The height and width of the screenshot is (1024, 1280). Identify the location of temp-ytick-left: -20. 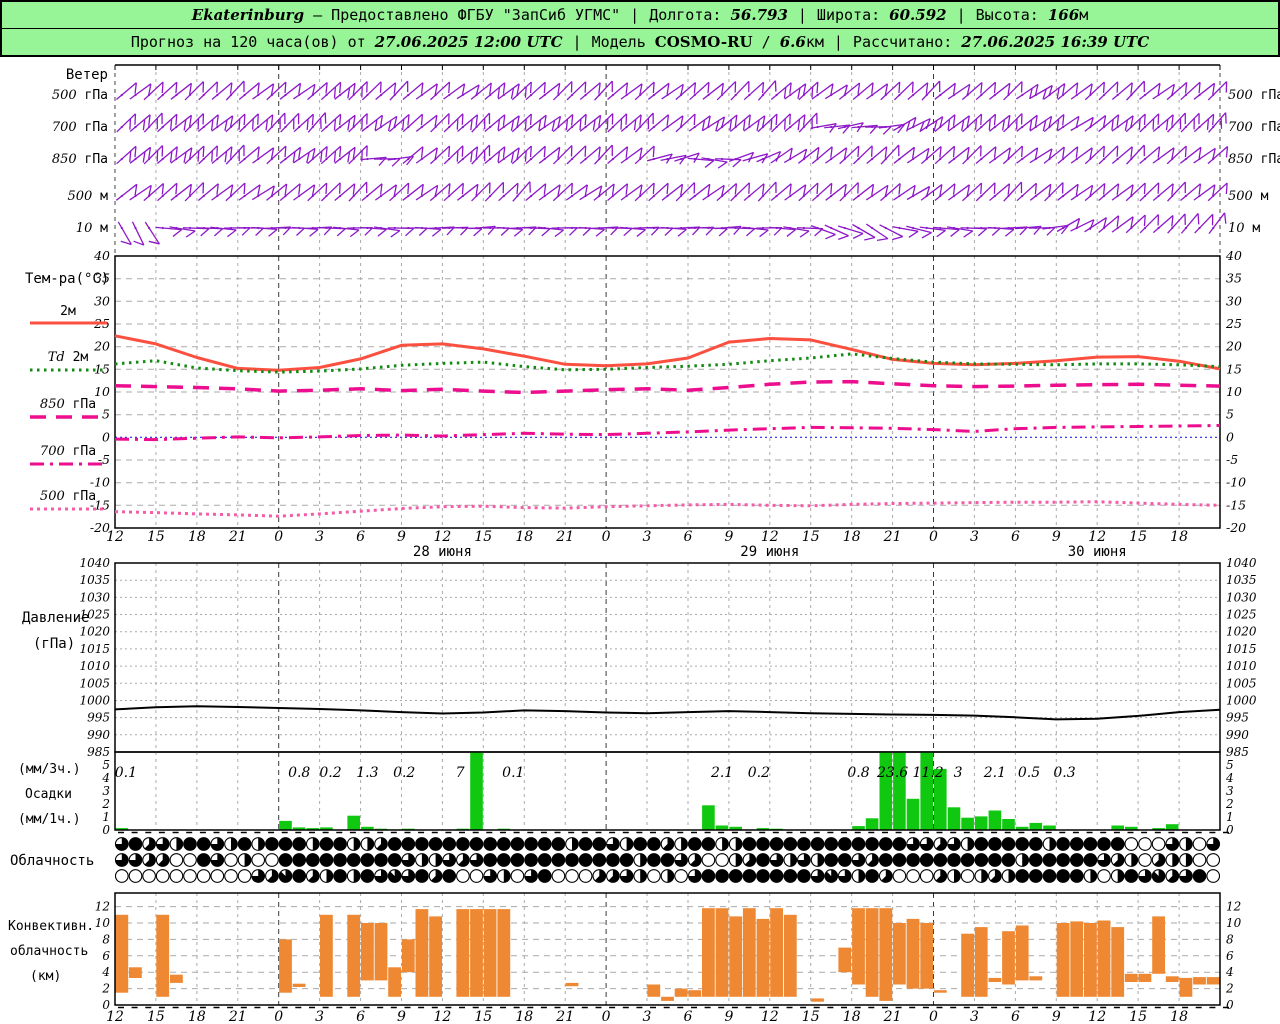
(100, 527).